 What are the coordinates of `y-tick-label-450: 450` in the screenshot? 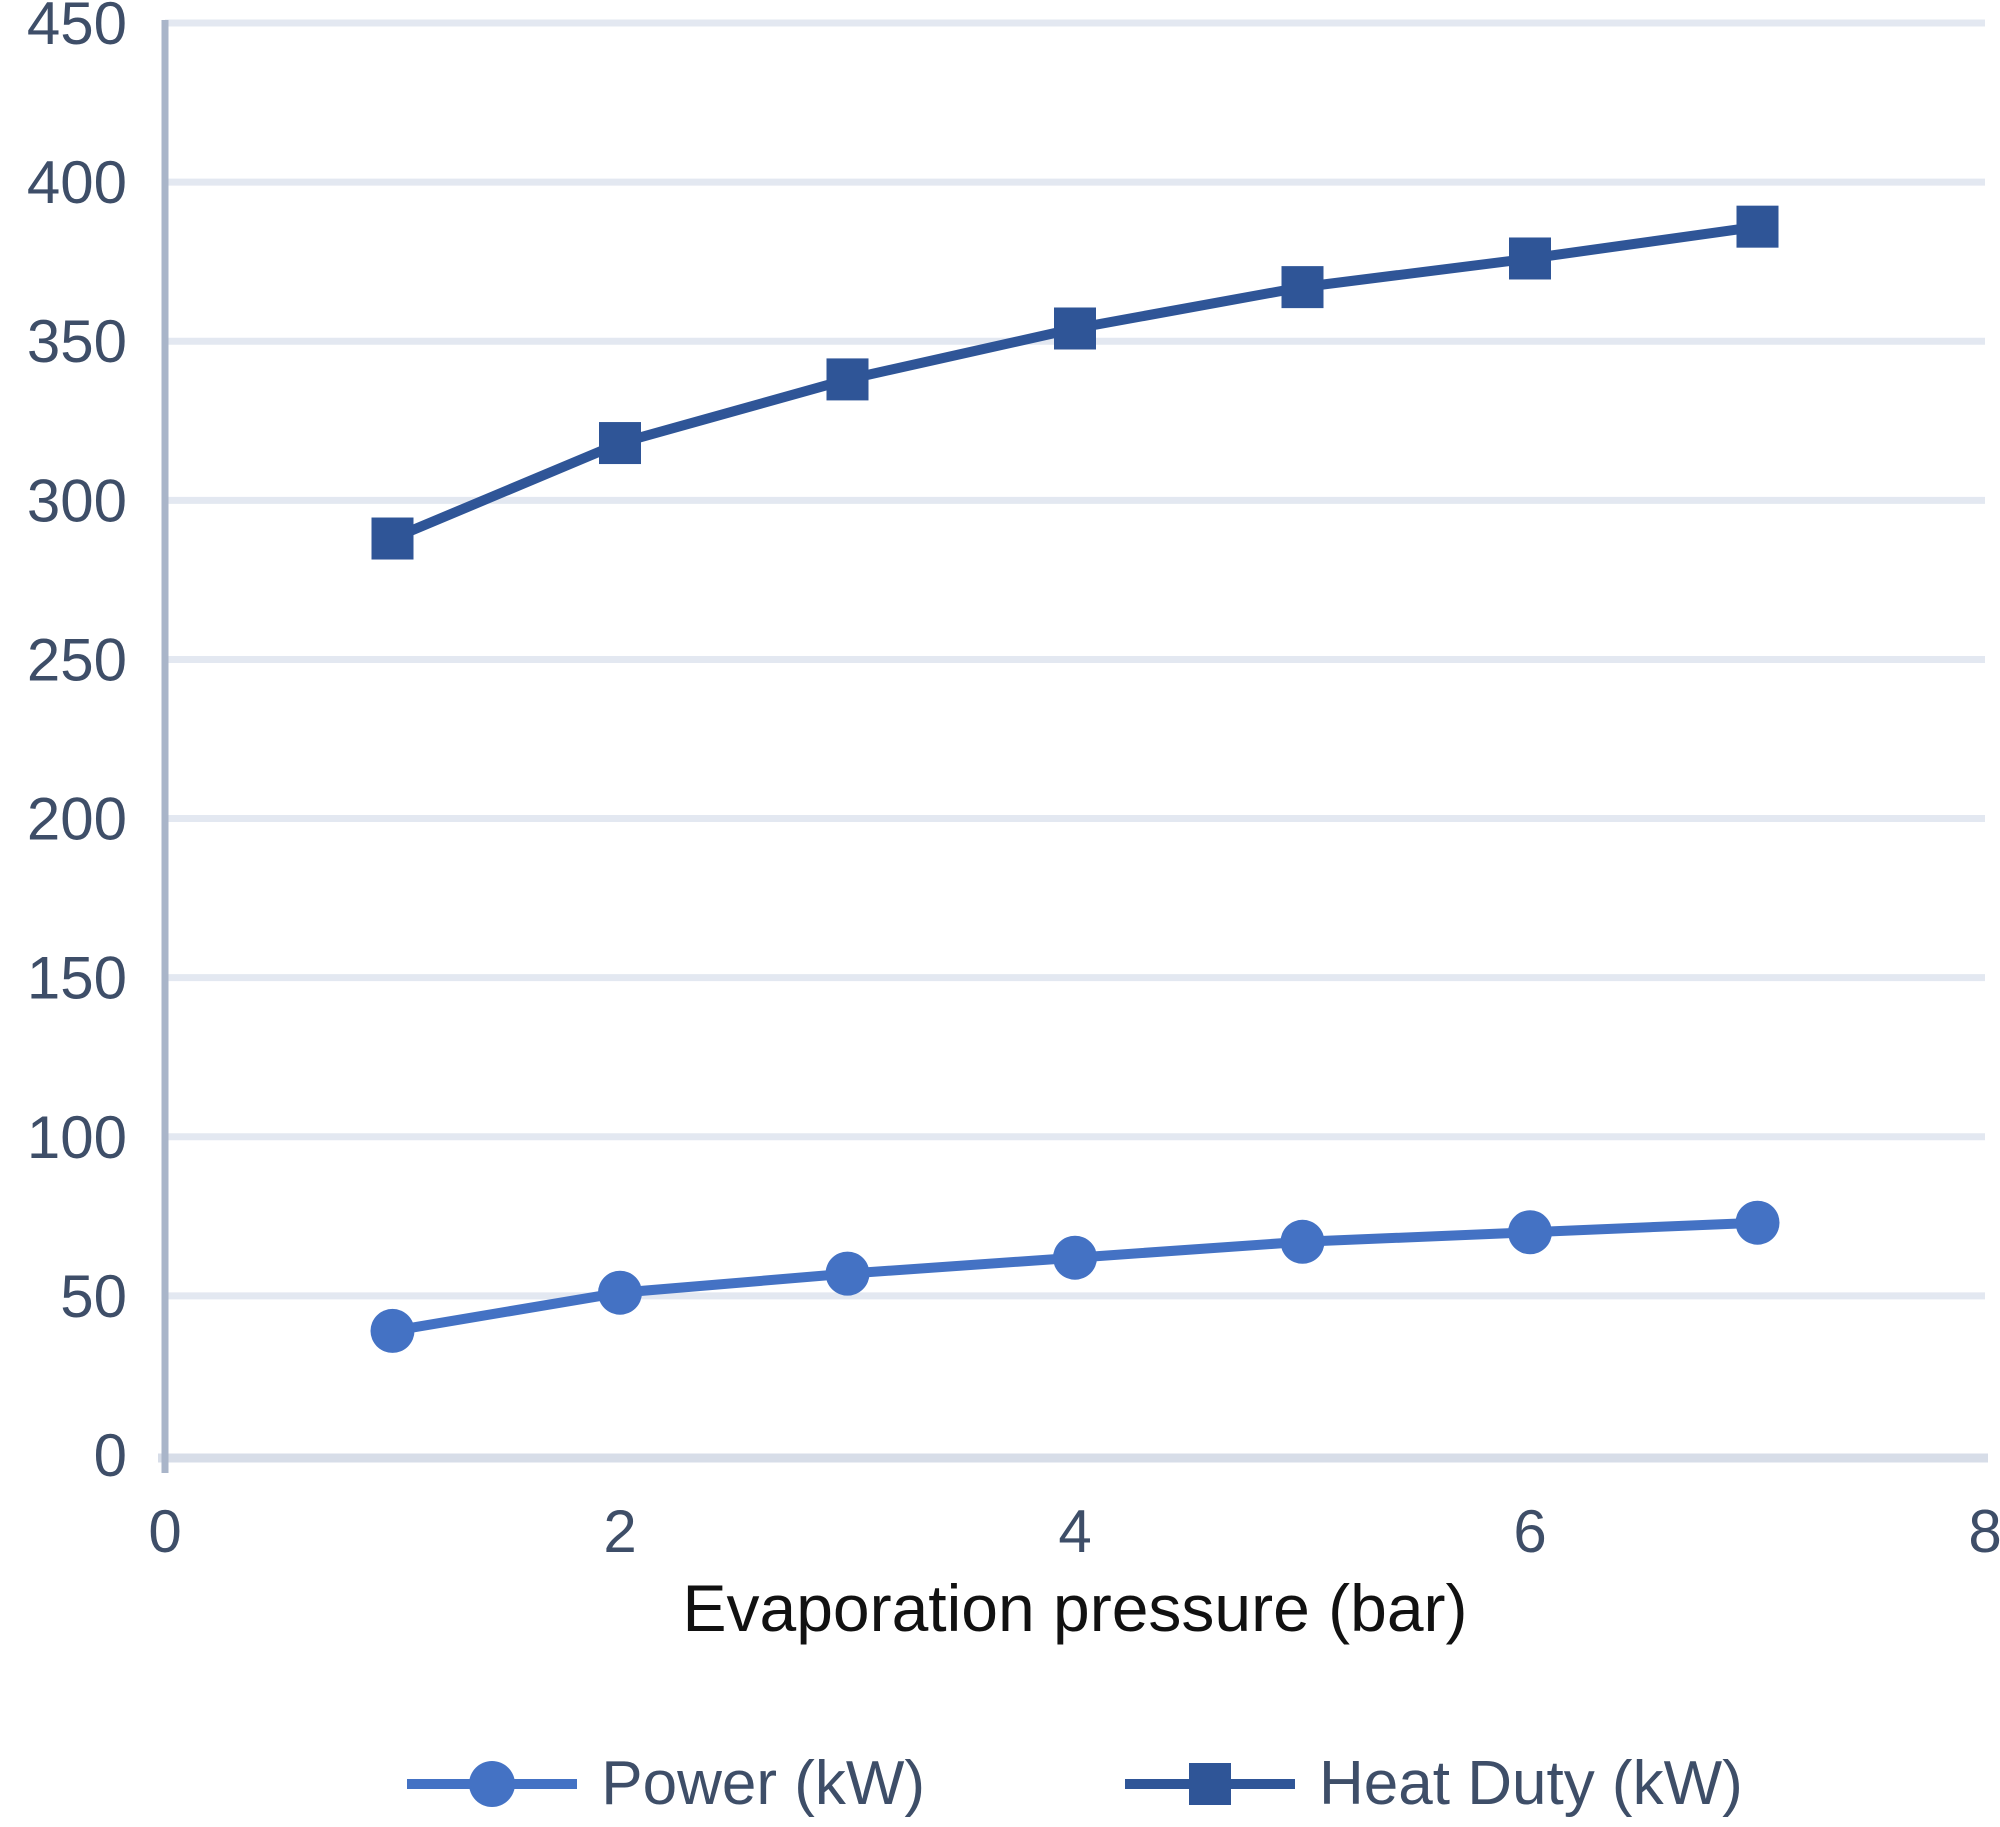 It's located at (77, 28).